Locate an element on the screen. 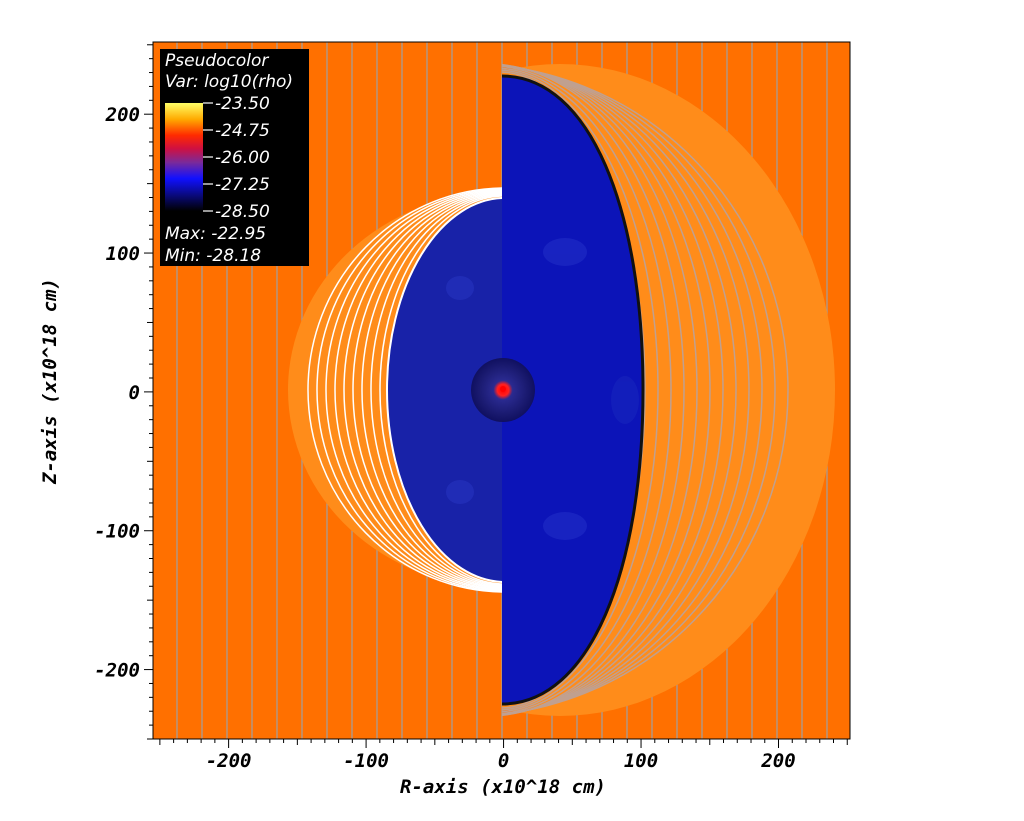 This screenshot has width=1024, height=821. legend-variable: Var: log10(rho) is located at coordinates (229, 82).